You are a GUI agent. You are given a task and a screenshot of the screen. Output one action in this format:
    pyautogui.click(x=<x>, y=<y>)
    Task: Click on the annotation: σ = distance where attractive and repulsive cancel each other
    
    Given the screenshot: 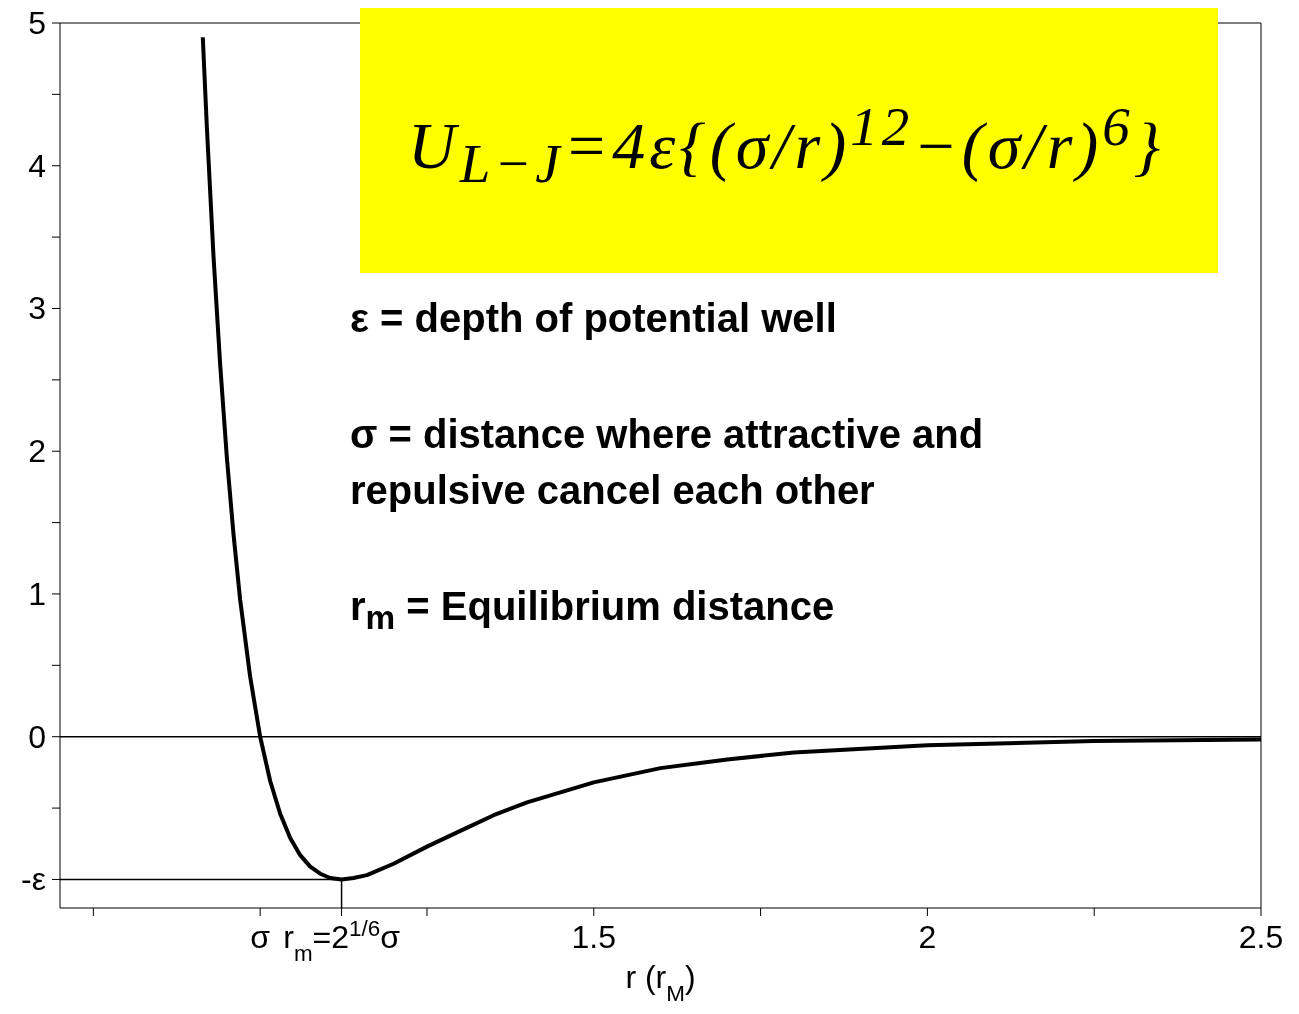 What is the action you would take?
    pyautogui.click(x=667, y=462)
    